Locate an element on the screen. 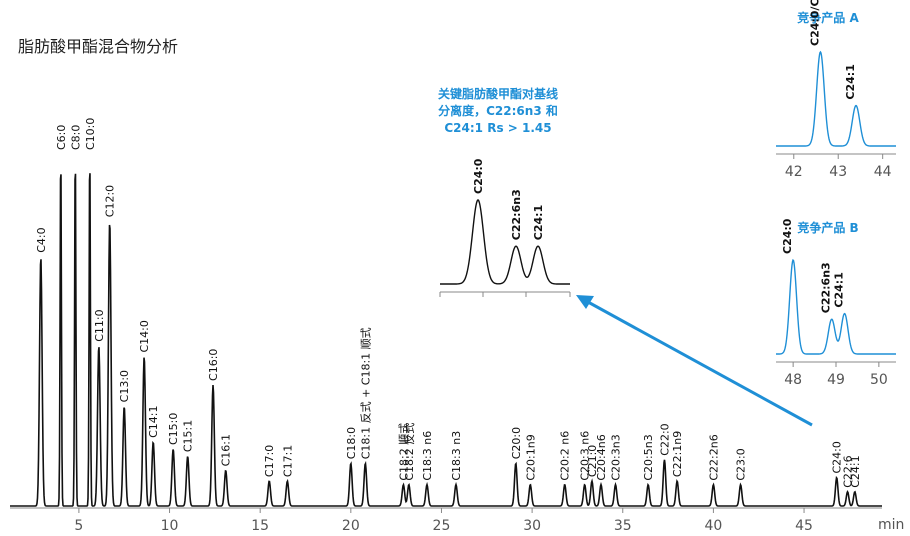  peak-label-c18-1-c18-1: C18:1 反式 + C18:1 顺式 is located at coordinates (365, 393).